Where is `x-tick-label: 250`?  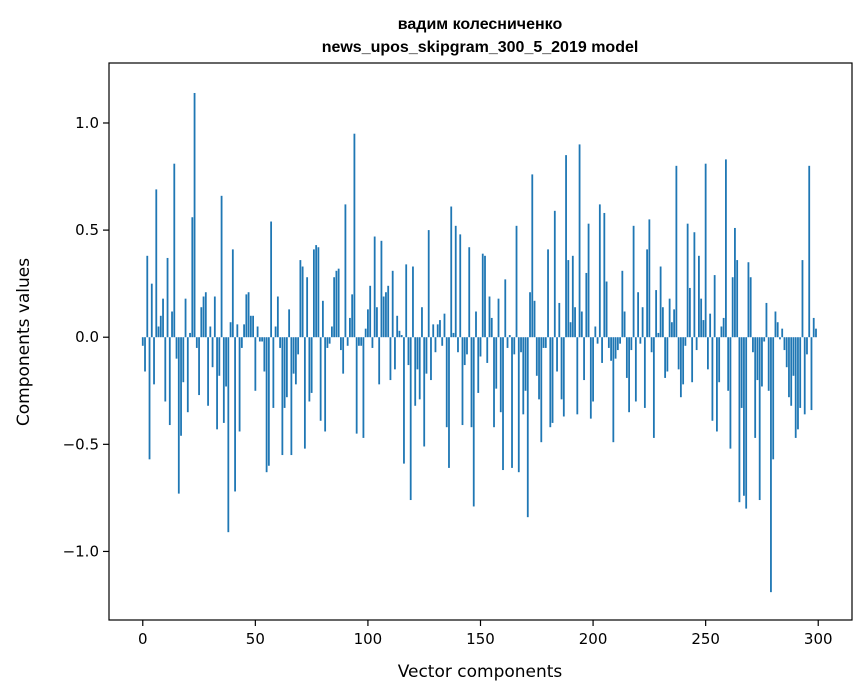
x-tick-label: 250 is located at coordinates (705, 639).